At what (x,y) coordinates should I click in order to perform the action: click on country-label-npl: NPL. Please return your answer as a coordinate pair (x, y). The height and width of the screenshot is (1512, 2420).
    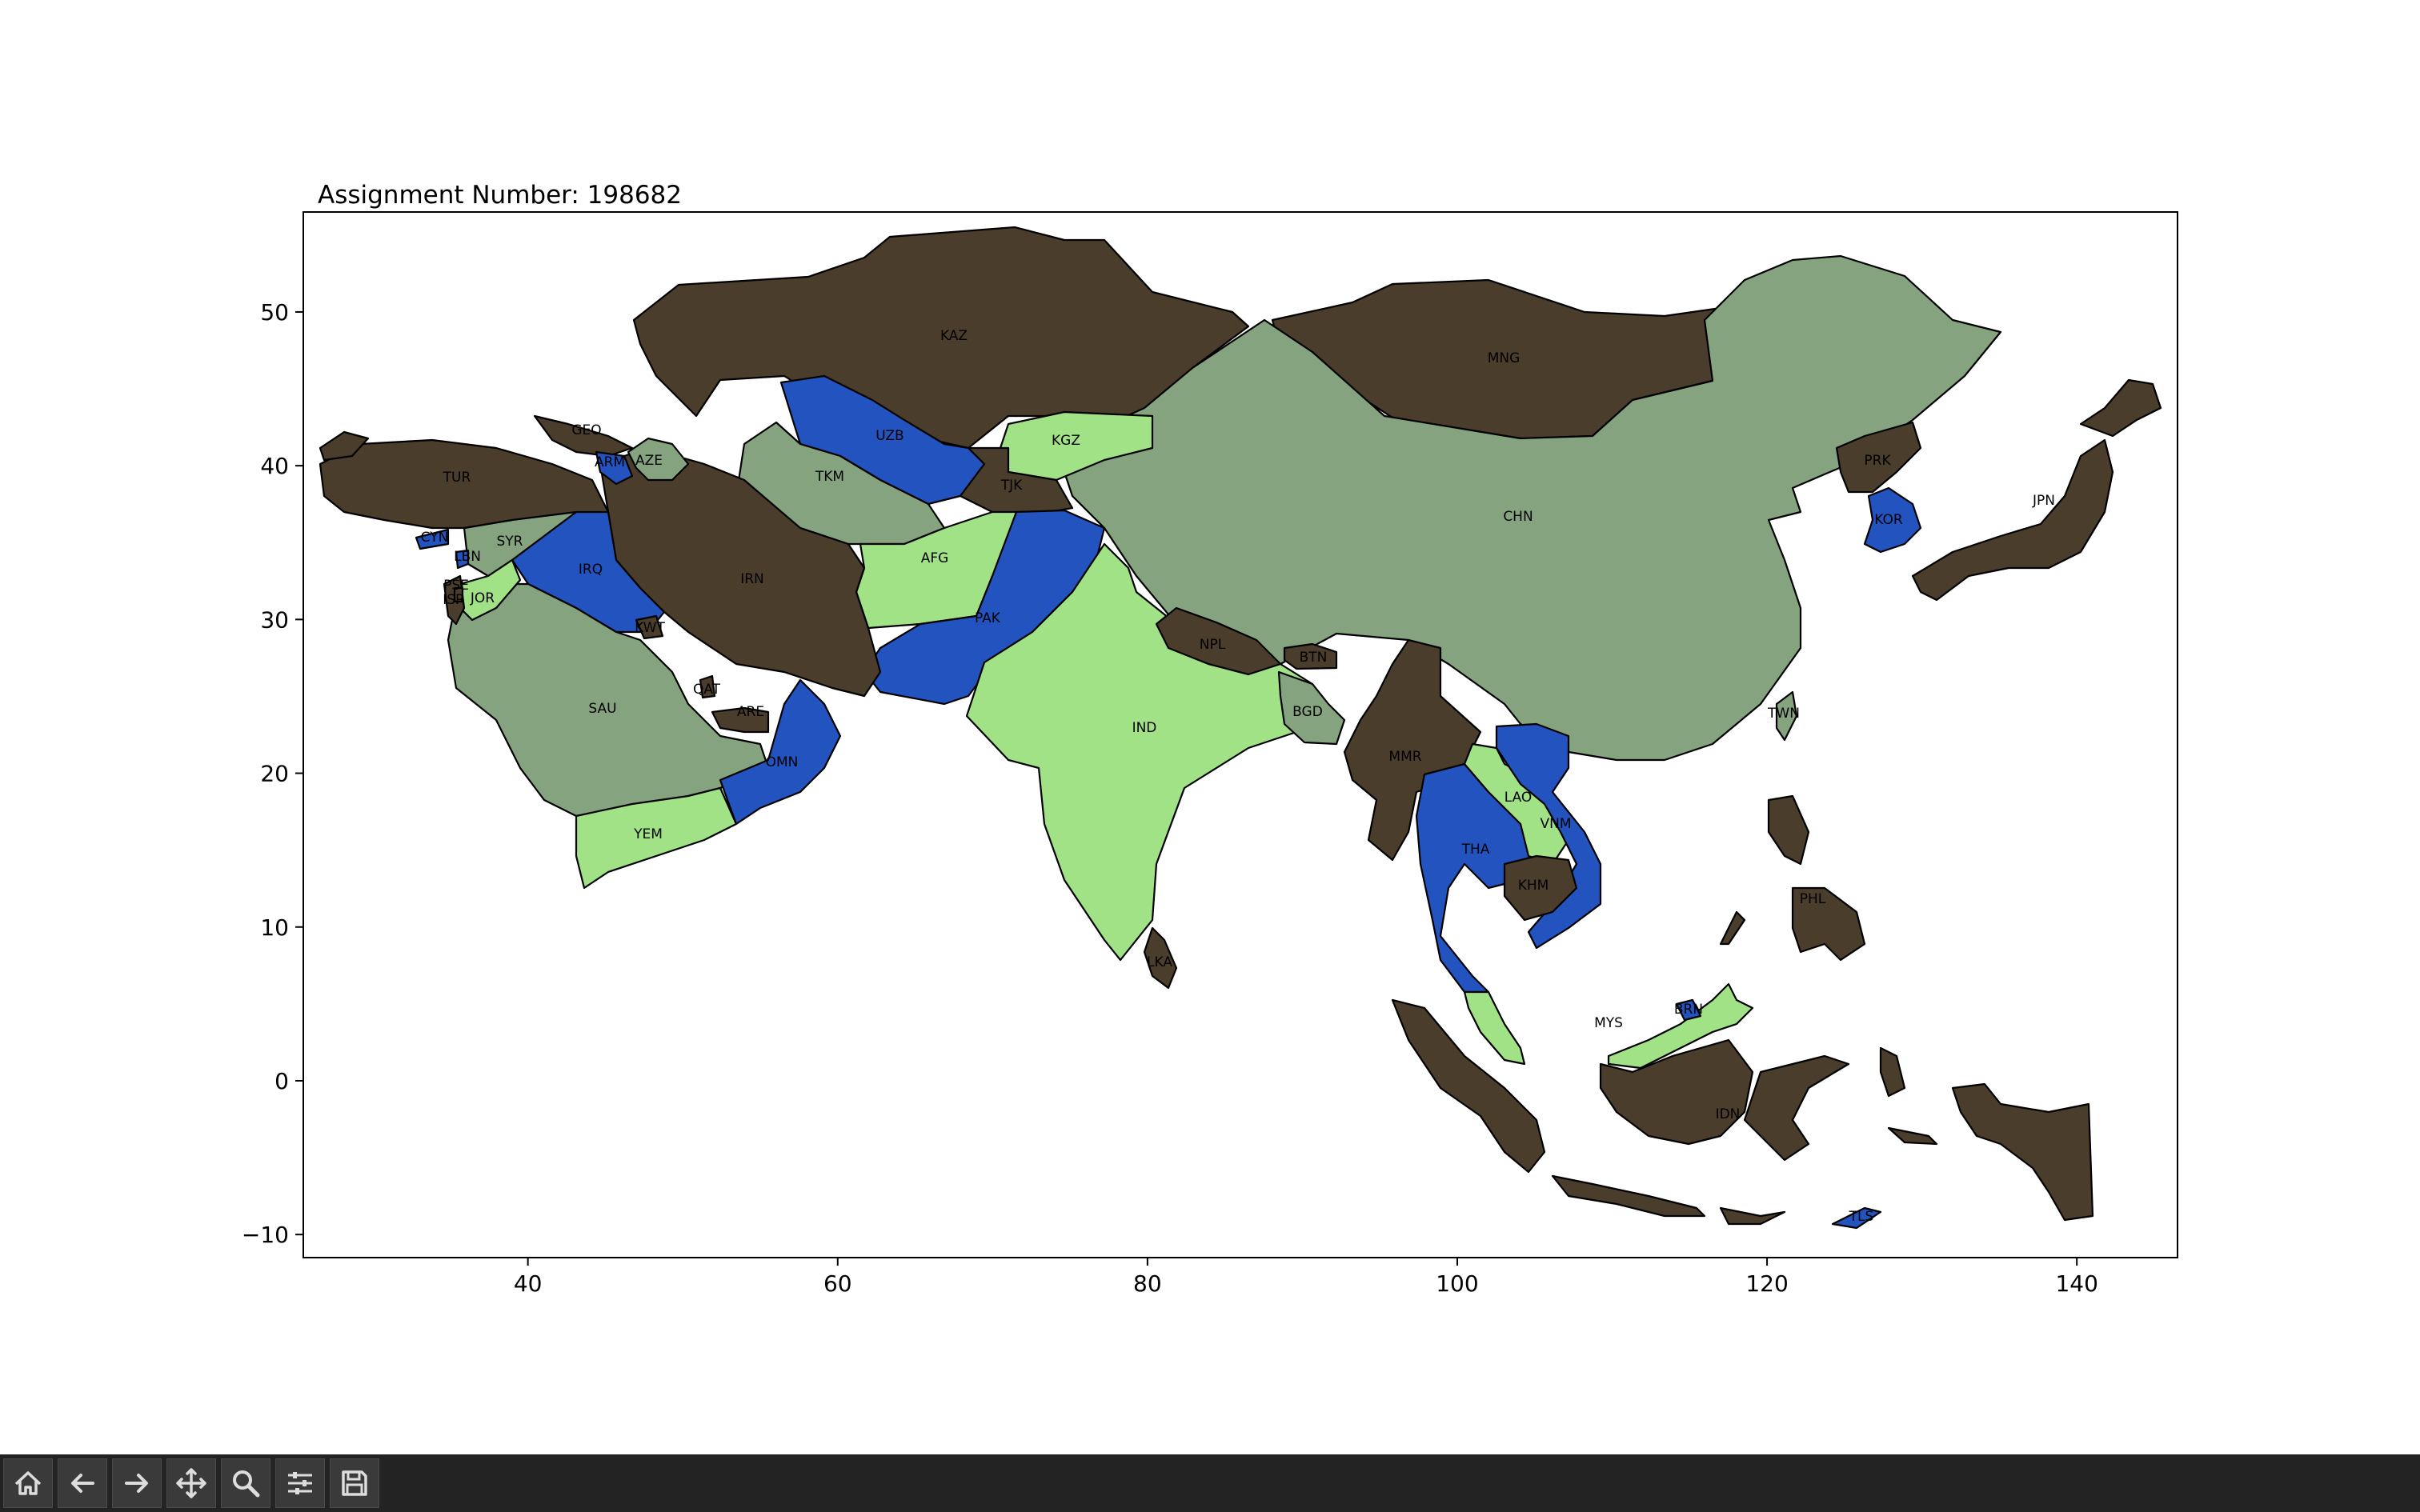
    Looking at the image, I should click on (1213, 645).